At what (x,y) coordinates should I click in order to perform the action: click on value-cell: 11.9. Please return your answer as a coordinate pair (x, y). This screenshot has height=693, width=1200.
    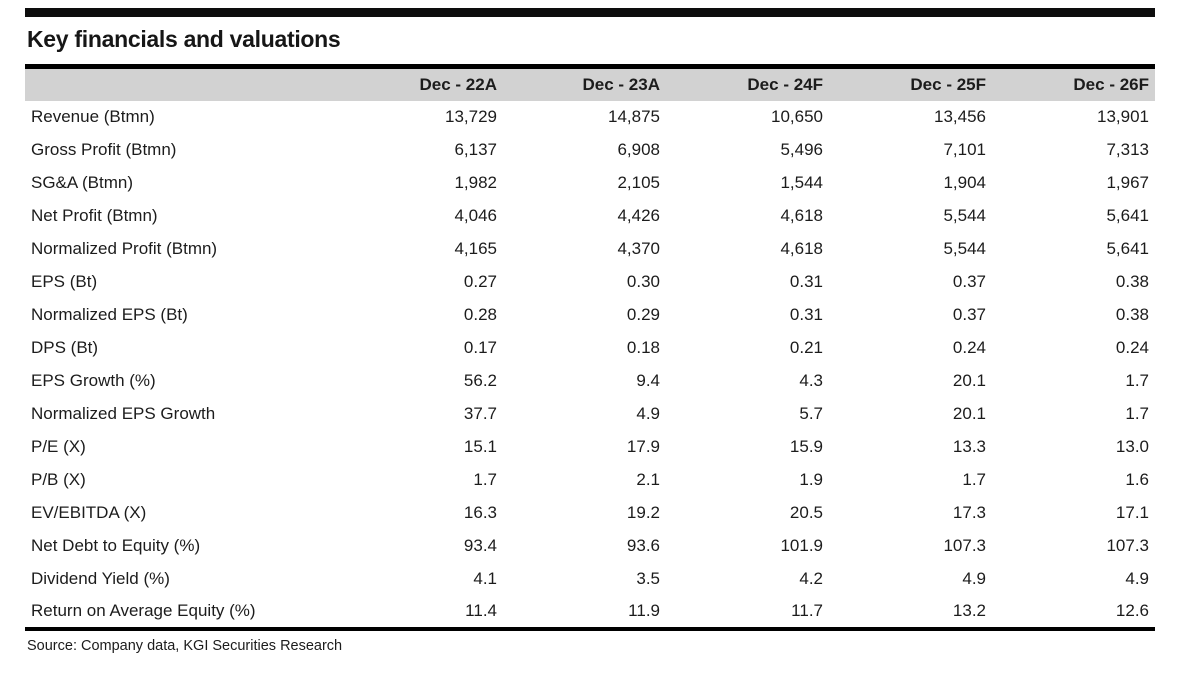
    Looking at the image, I should click on (644, 610).